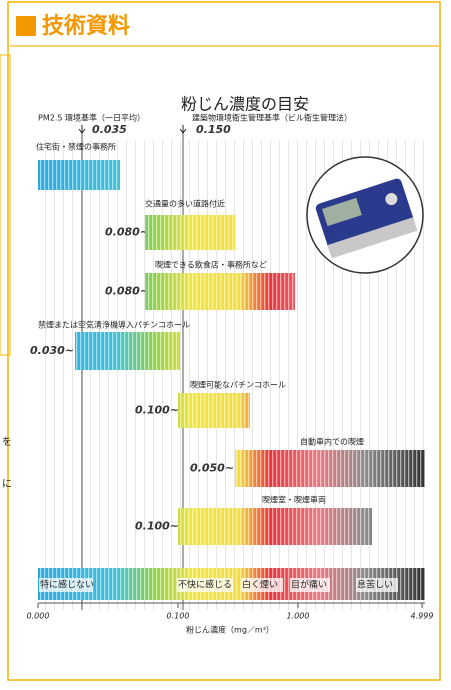  I want to click on side-panel, so click(5, 205).